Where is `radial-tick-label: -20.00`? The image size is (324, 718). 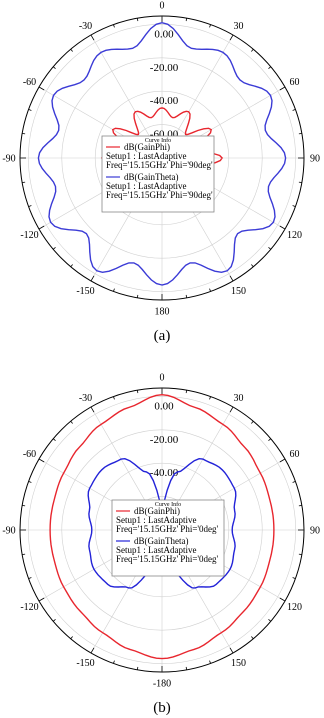
radial-tick-label: -20.00 is located at coordinates (164, 440).